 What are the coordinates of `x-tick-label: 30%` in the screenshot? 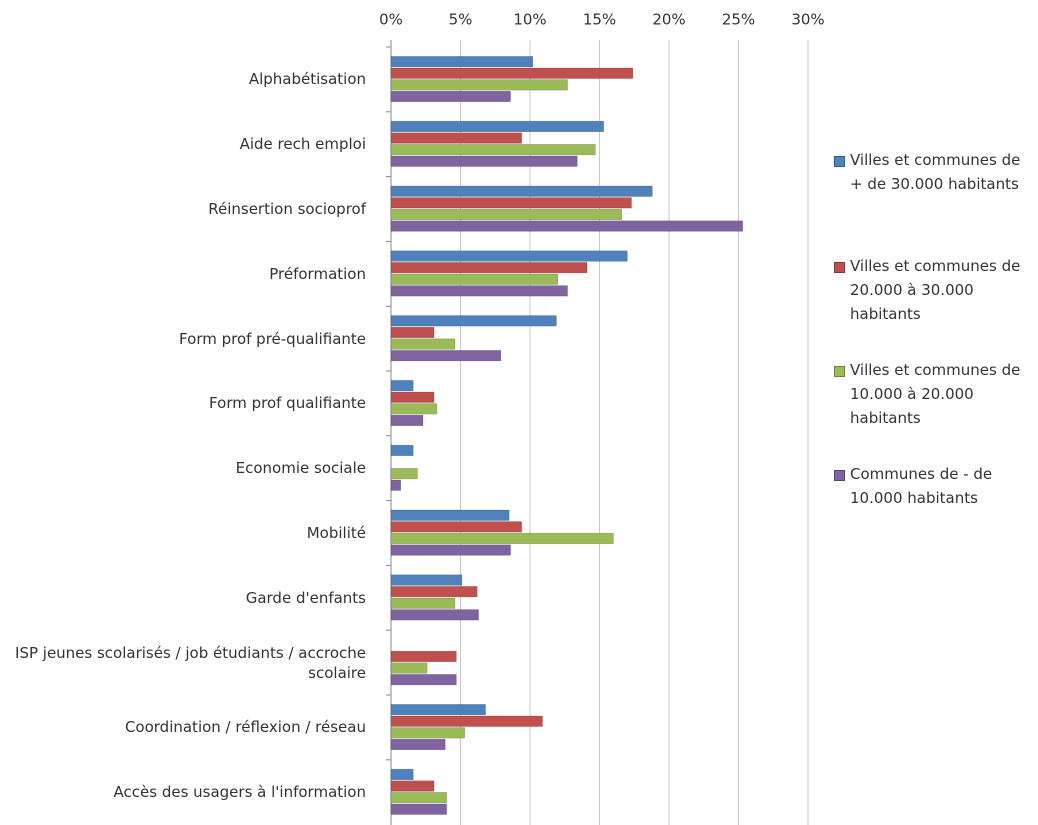 It's located at (807, 20).